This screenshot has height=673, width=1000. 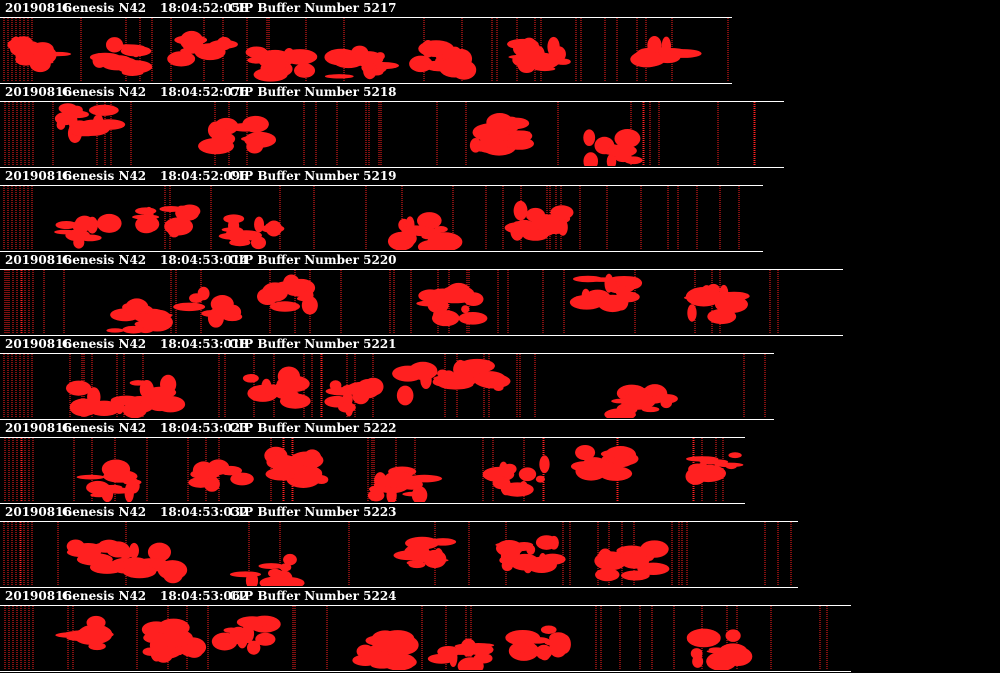 I want to click on buffer-timestamp: 18:04:53:014, so click(x=204, y=260).